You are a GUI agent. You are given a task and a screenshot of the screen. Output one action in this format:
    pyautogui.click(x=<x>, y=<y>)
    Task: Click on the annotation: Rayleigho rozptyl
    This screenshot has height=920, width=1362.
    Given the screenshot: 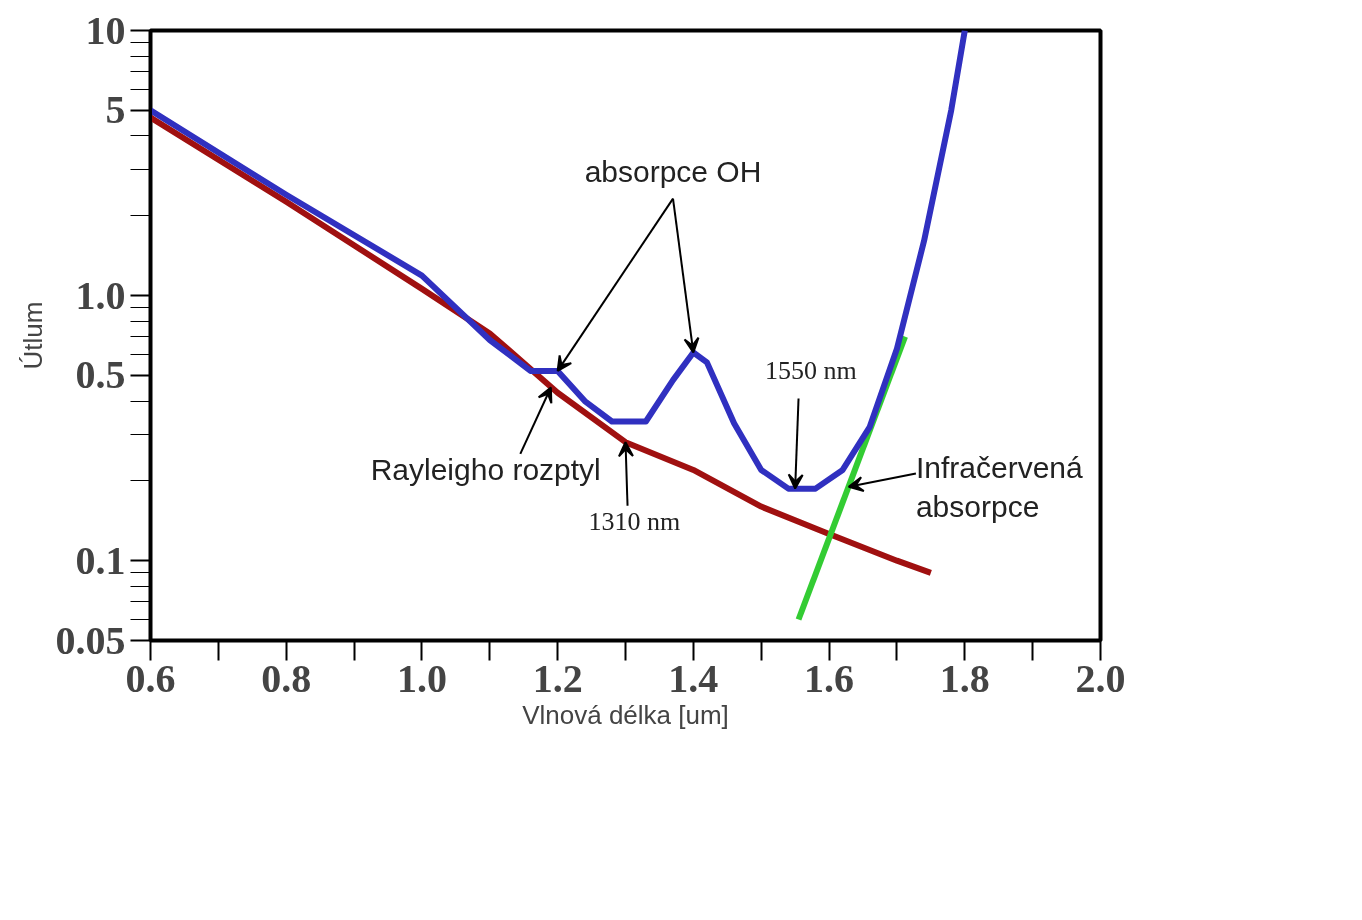 What is the action you would take?
    pyautogui.click(x=485, y=470)
    